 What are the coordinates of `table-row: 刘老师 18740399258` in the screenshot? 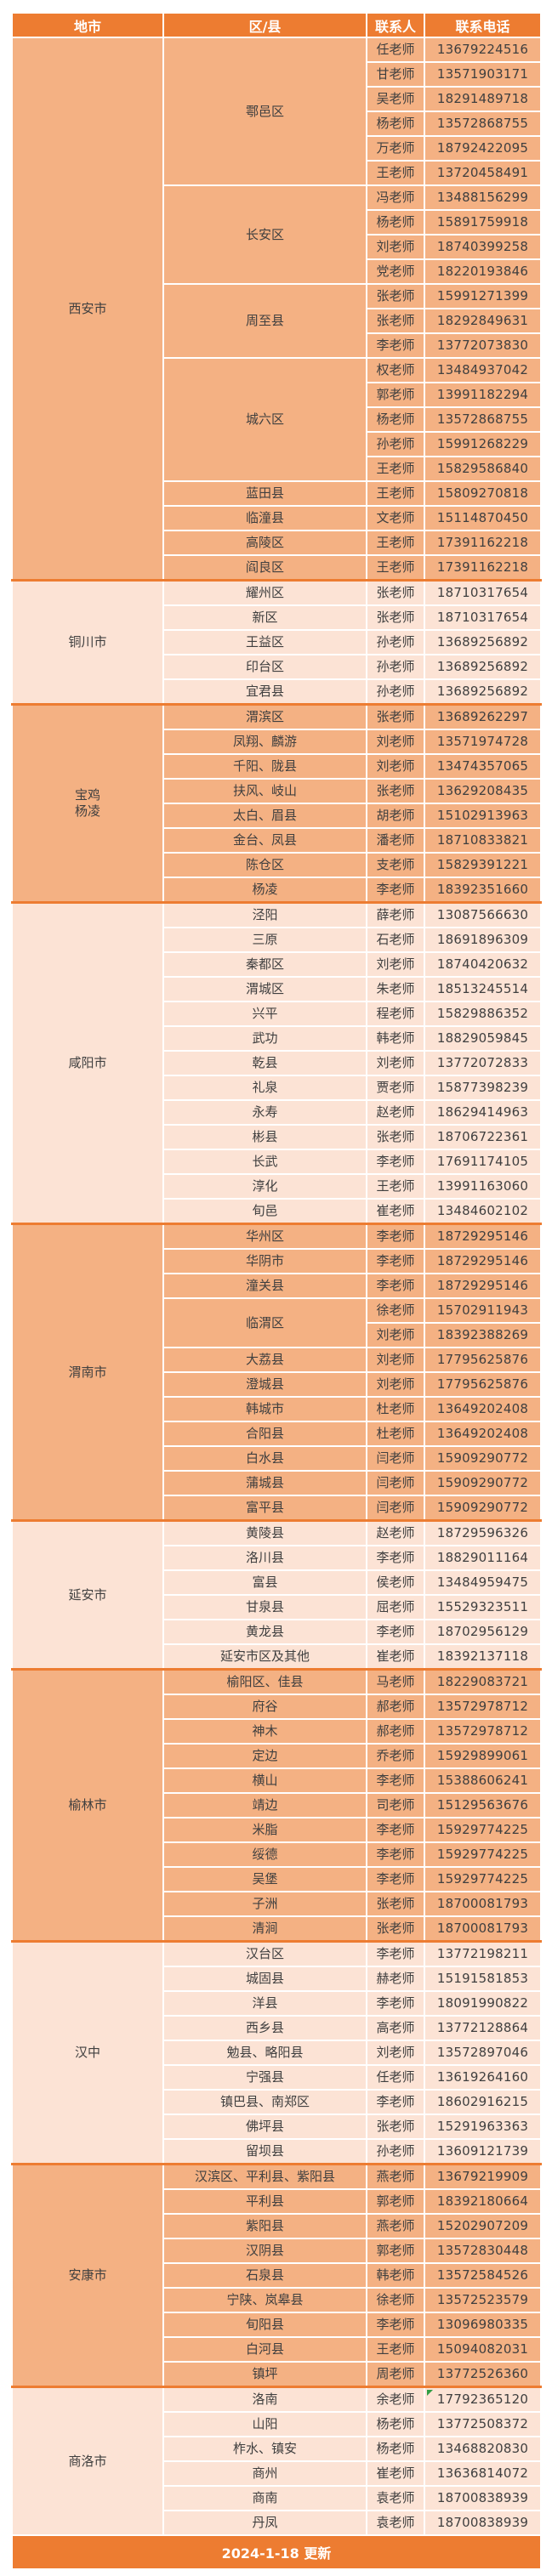 It's located at (277, 247).